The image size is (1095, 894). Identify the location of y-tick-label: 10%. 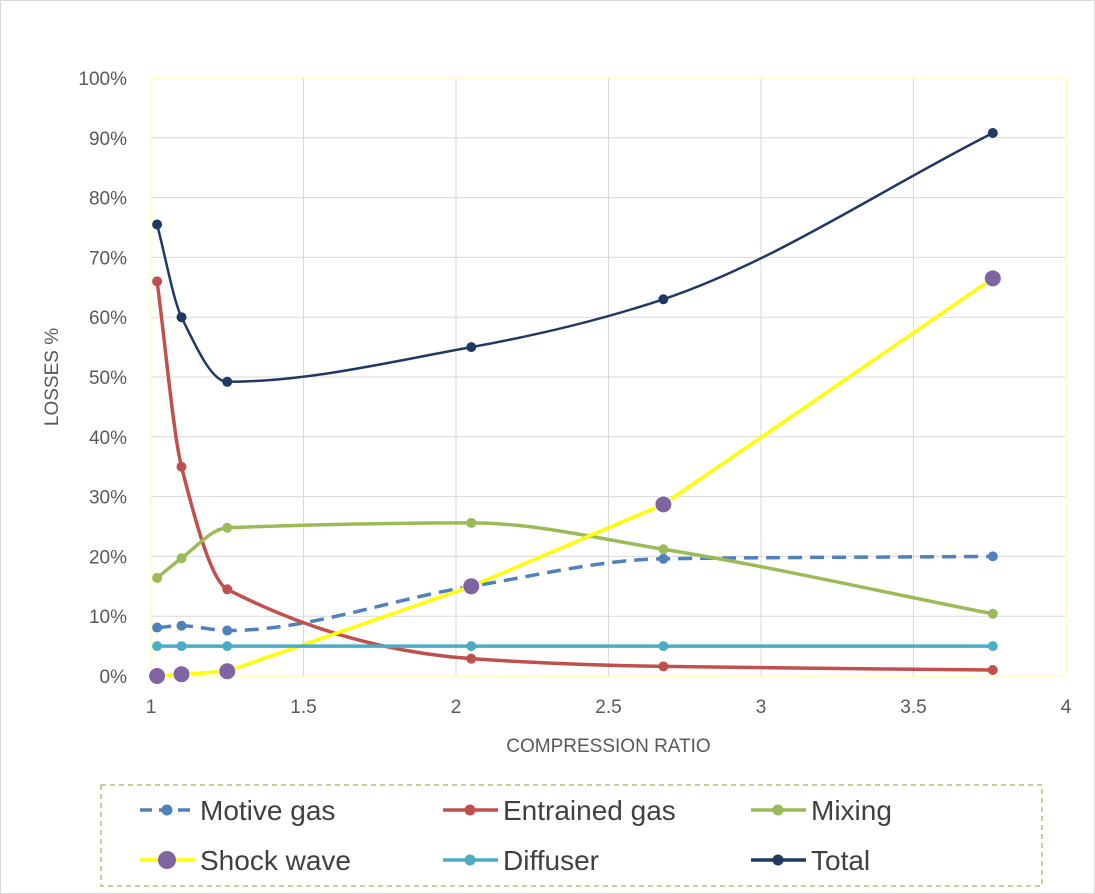
(108, 617).